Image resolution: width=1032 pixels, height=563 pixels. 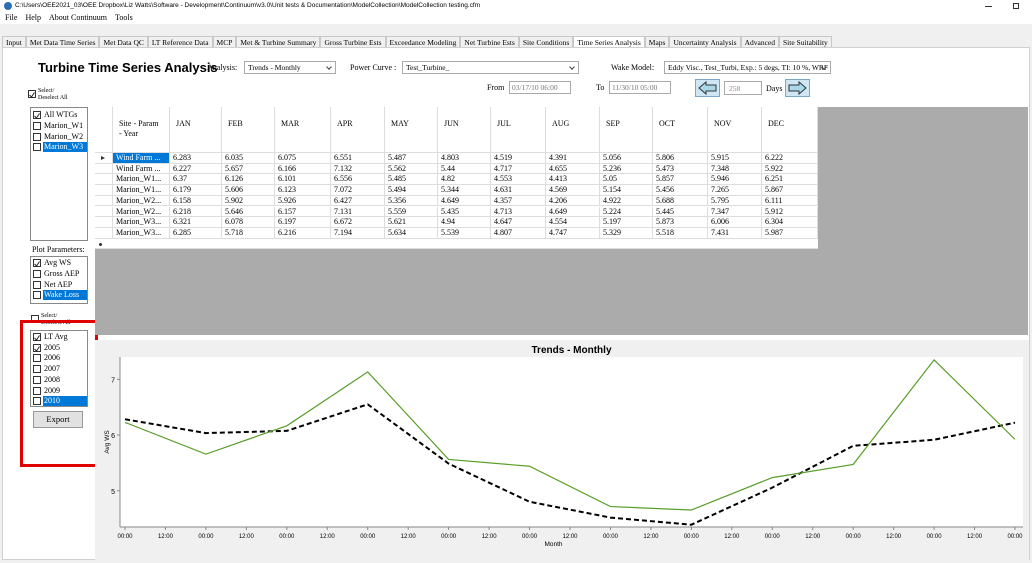 What do you see at coordinates (735, 169) in the screenshot?
I see `table-cell: 7.348` at bounding box center [735, 169].